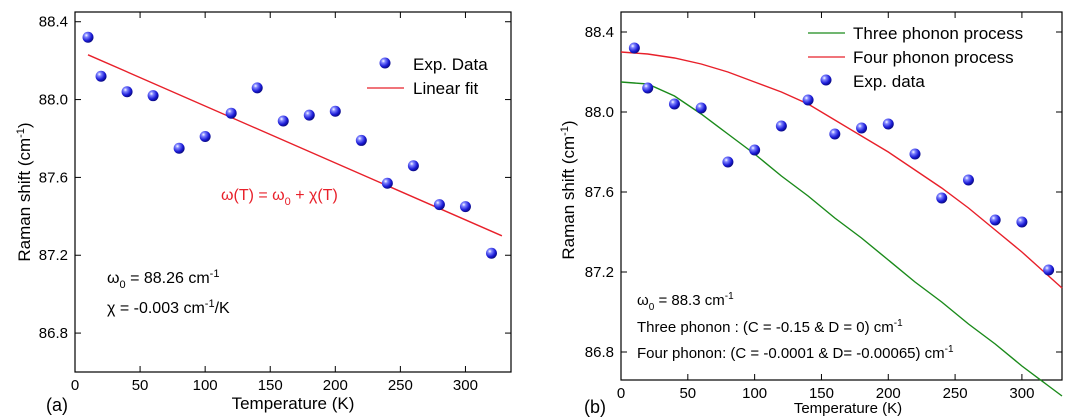  I want to click on panel-label: (a), so click(57, 405).